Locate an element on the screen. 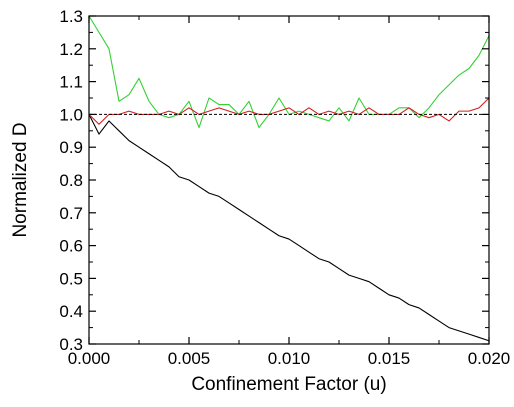 The height and width of the screenshot is (407, 514). x-tick-label: 0.010 is located at coordinates (289, 358).